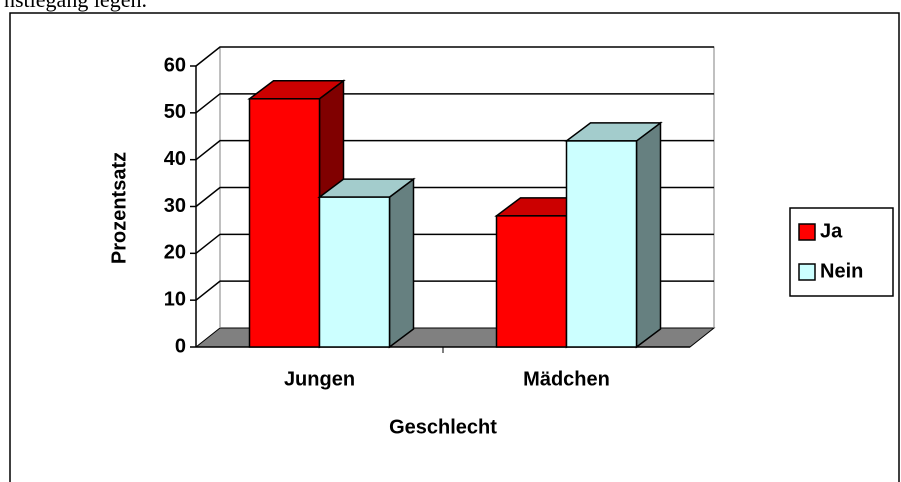  What do you see at coordinates (175, 206) in the screenshot?
I see `y-tick-label: 30` at bounding box center [175, 206].